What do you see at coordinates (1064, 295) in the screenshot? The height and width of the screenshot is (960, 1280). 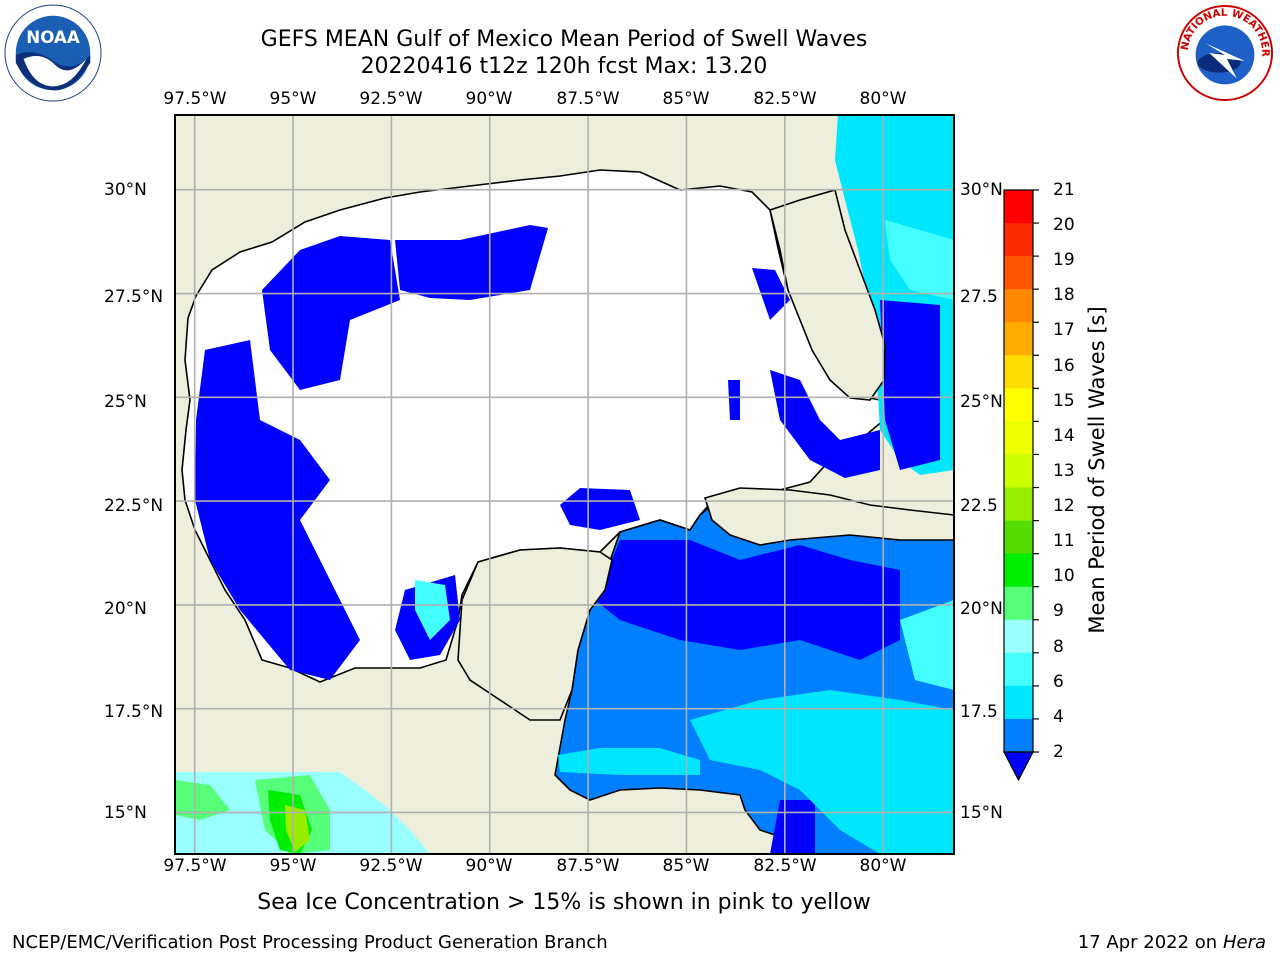 I see `colorbar-tick: 18` at bounding box center [1064, 295].